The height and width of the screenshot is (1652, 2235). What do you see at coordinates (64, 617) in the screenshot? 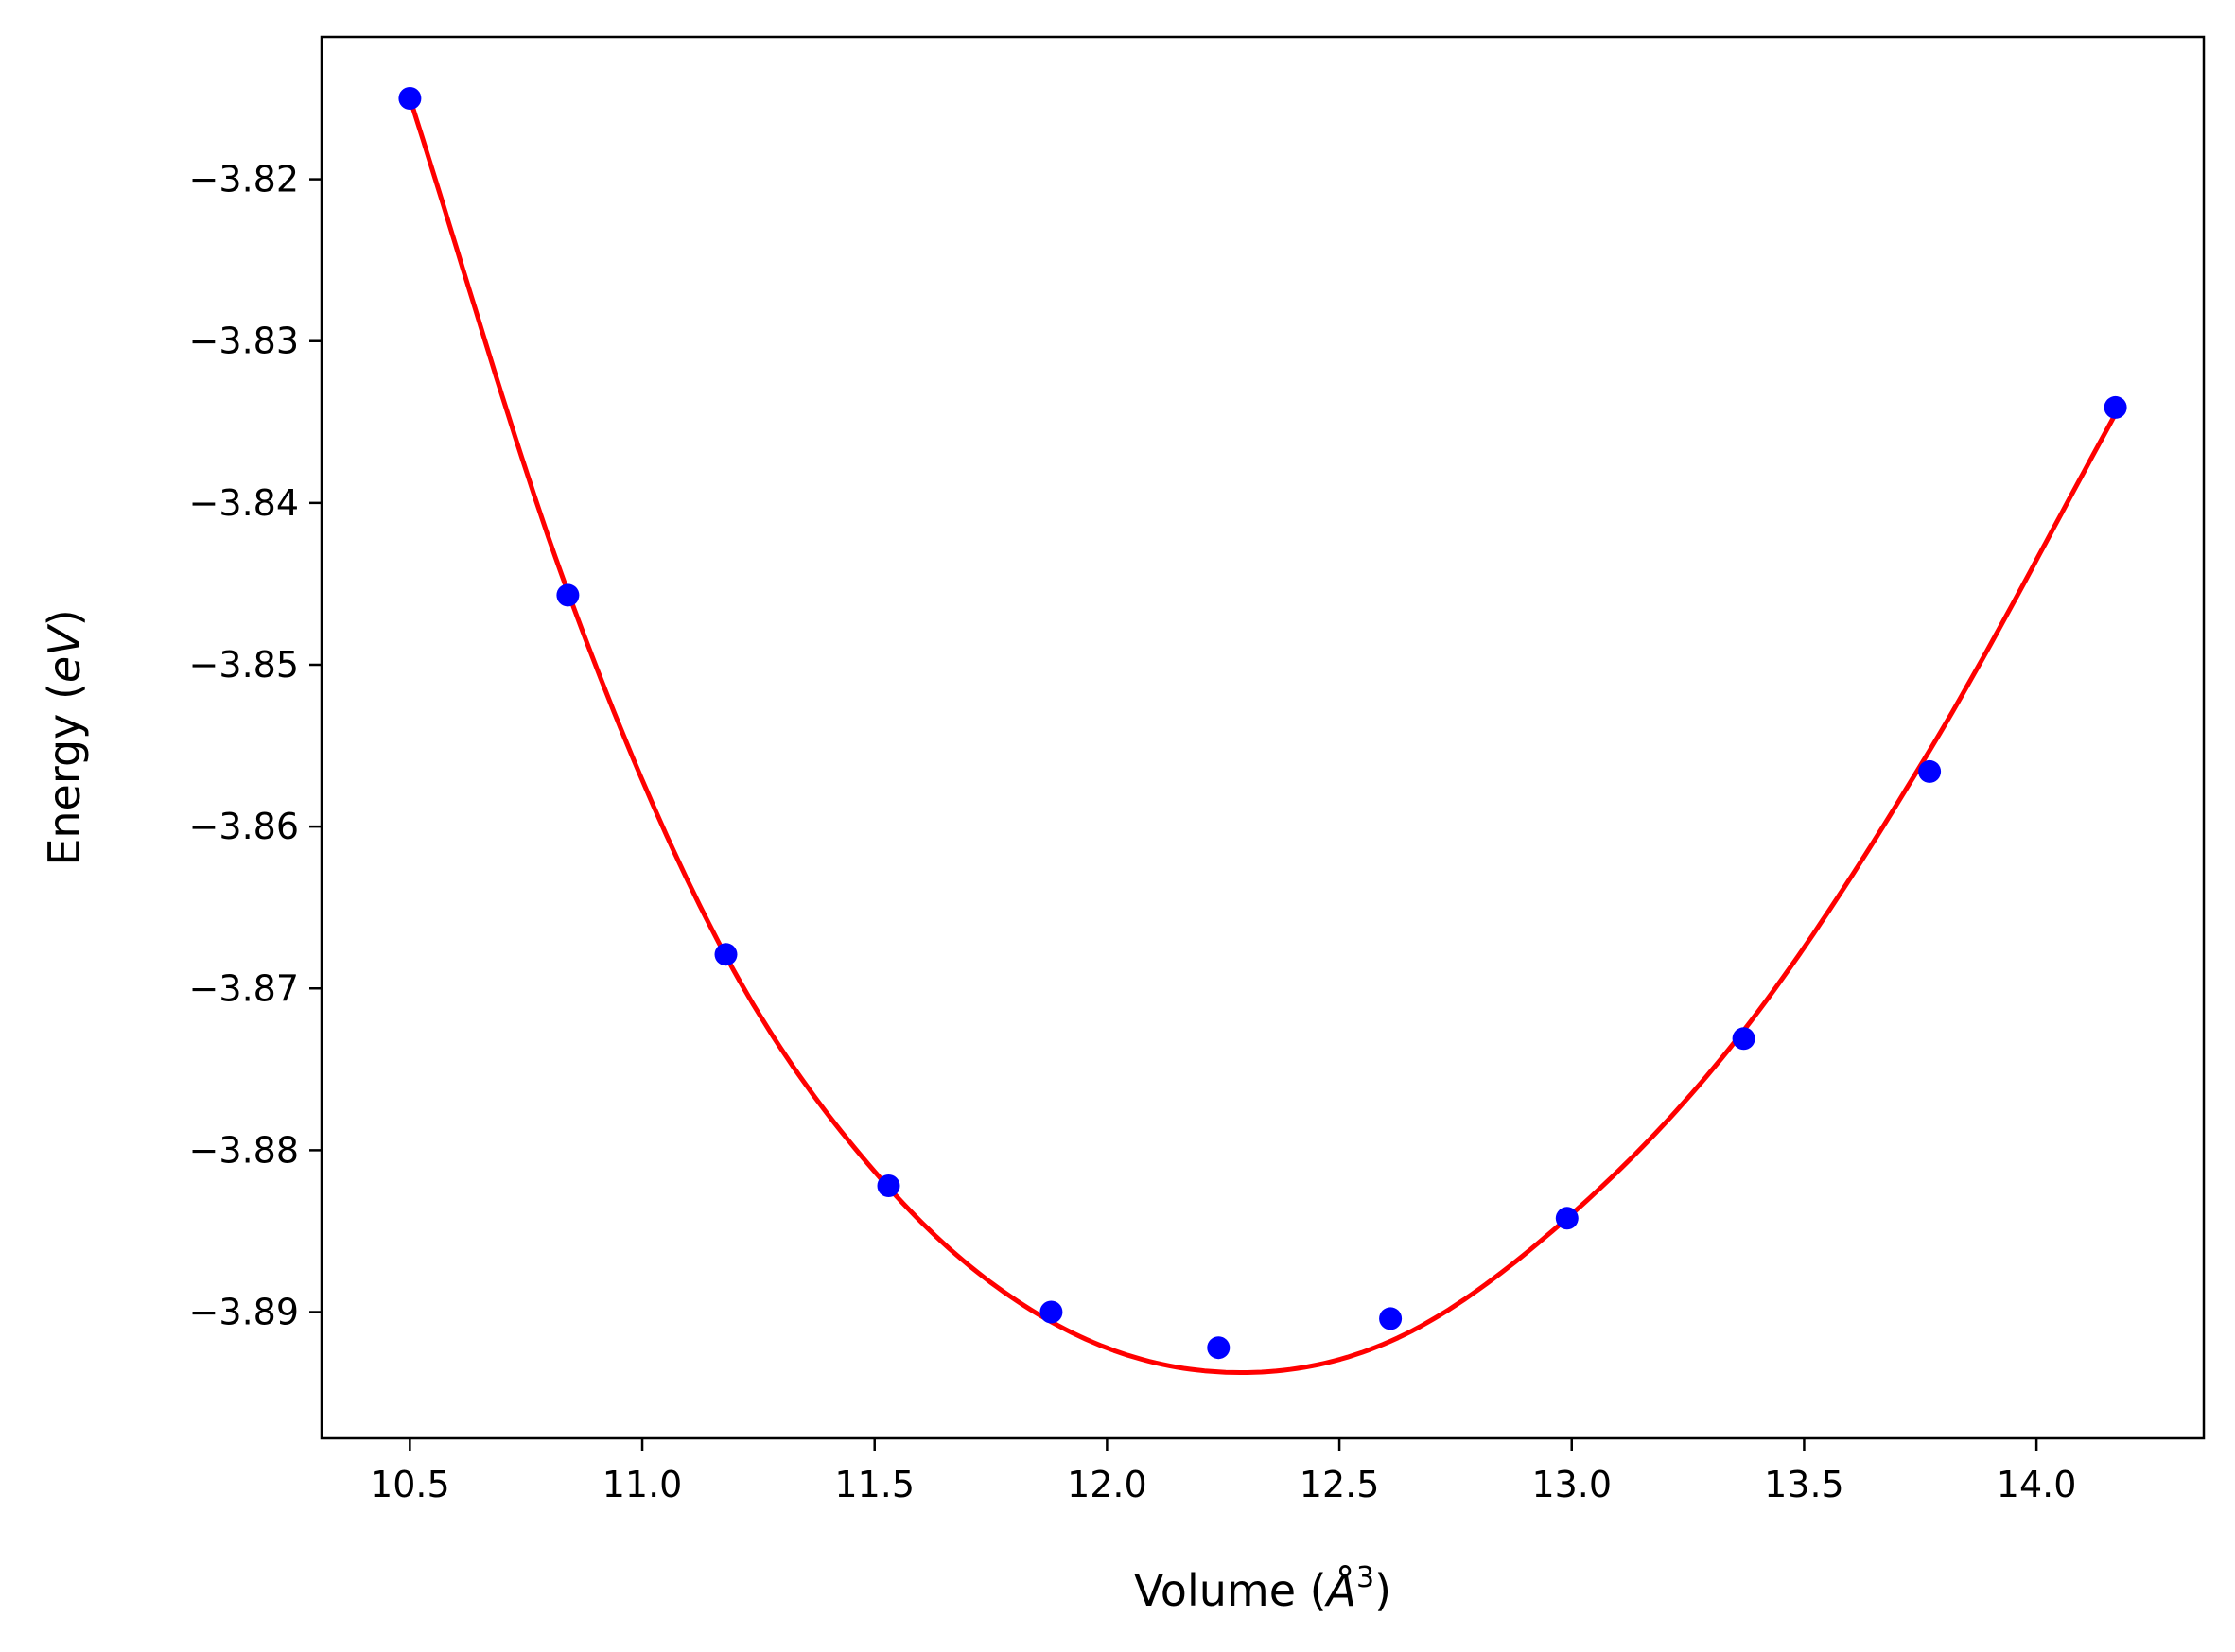
I see `y-axis-label-suffix: )` at bounding box center [64, 617].